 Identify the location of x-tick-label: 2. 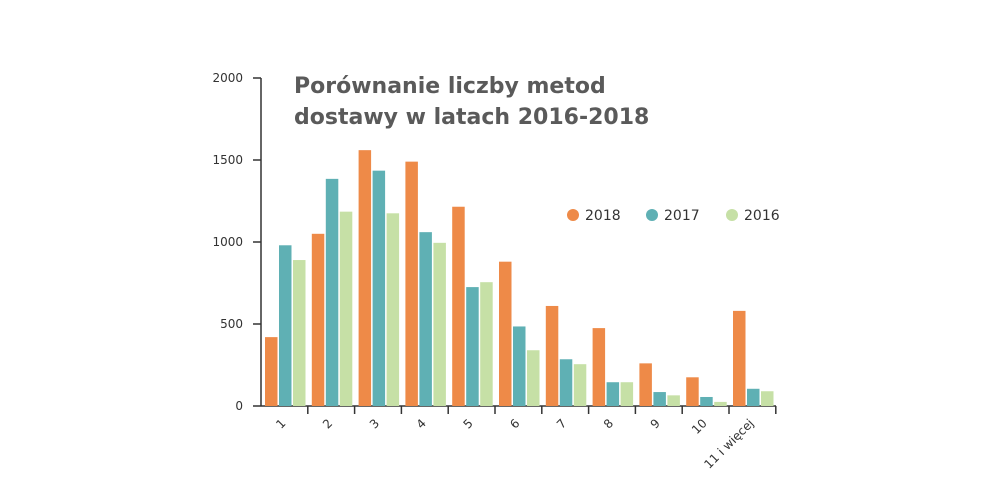
(327, 423).